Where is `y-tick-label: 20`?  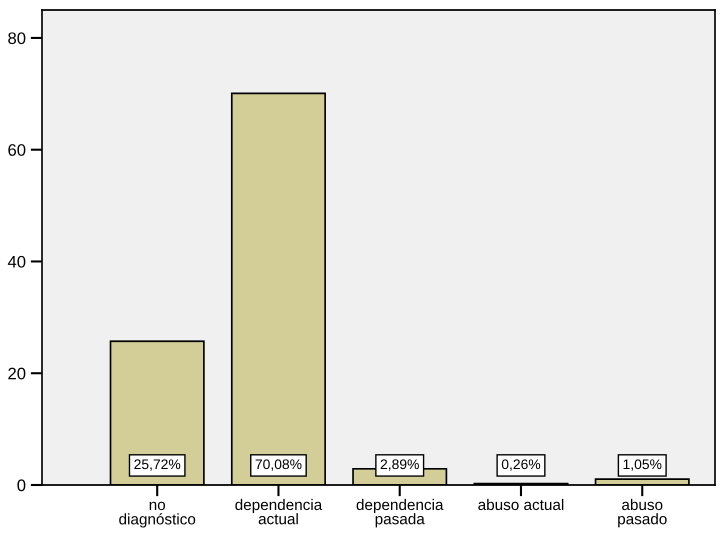 y-tick-label: 20 is located at coordinates (17, 374).